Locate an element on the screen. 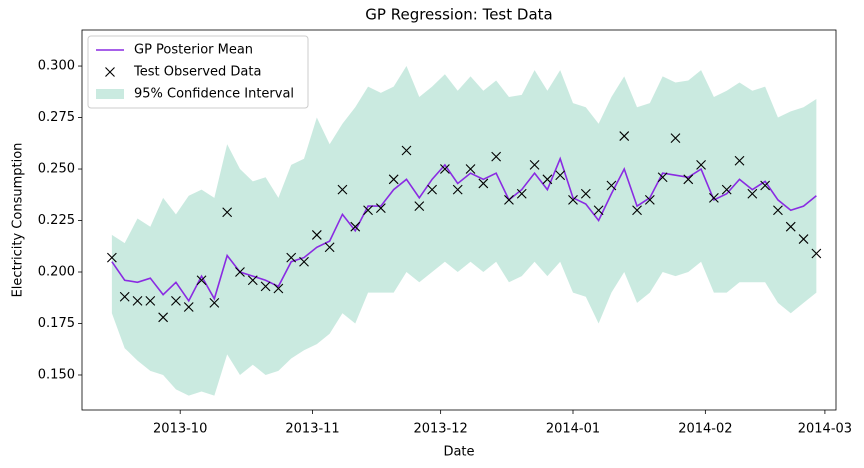 The width and height of the screenshot is (864, 468). y-tick-label: 0.175 is located at coordinates (56, 323).